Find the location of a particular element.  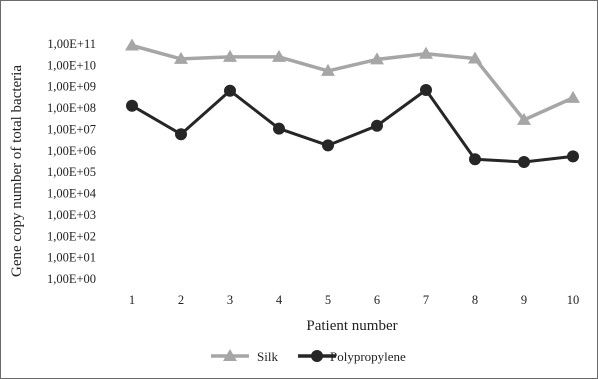

y-tick-label: 1,00E+11 is located at coordinates (71, 44).